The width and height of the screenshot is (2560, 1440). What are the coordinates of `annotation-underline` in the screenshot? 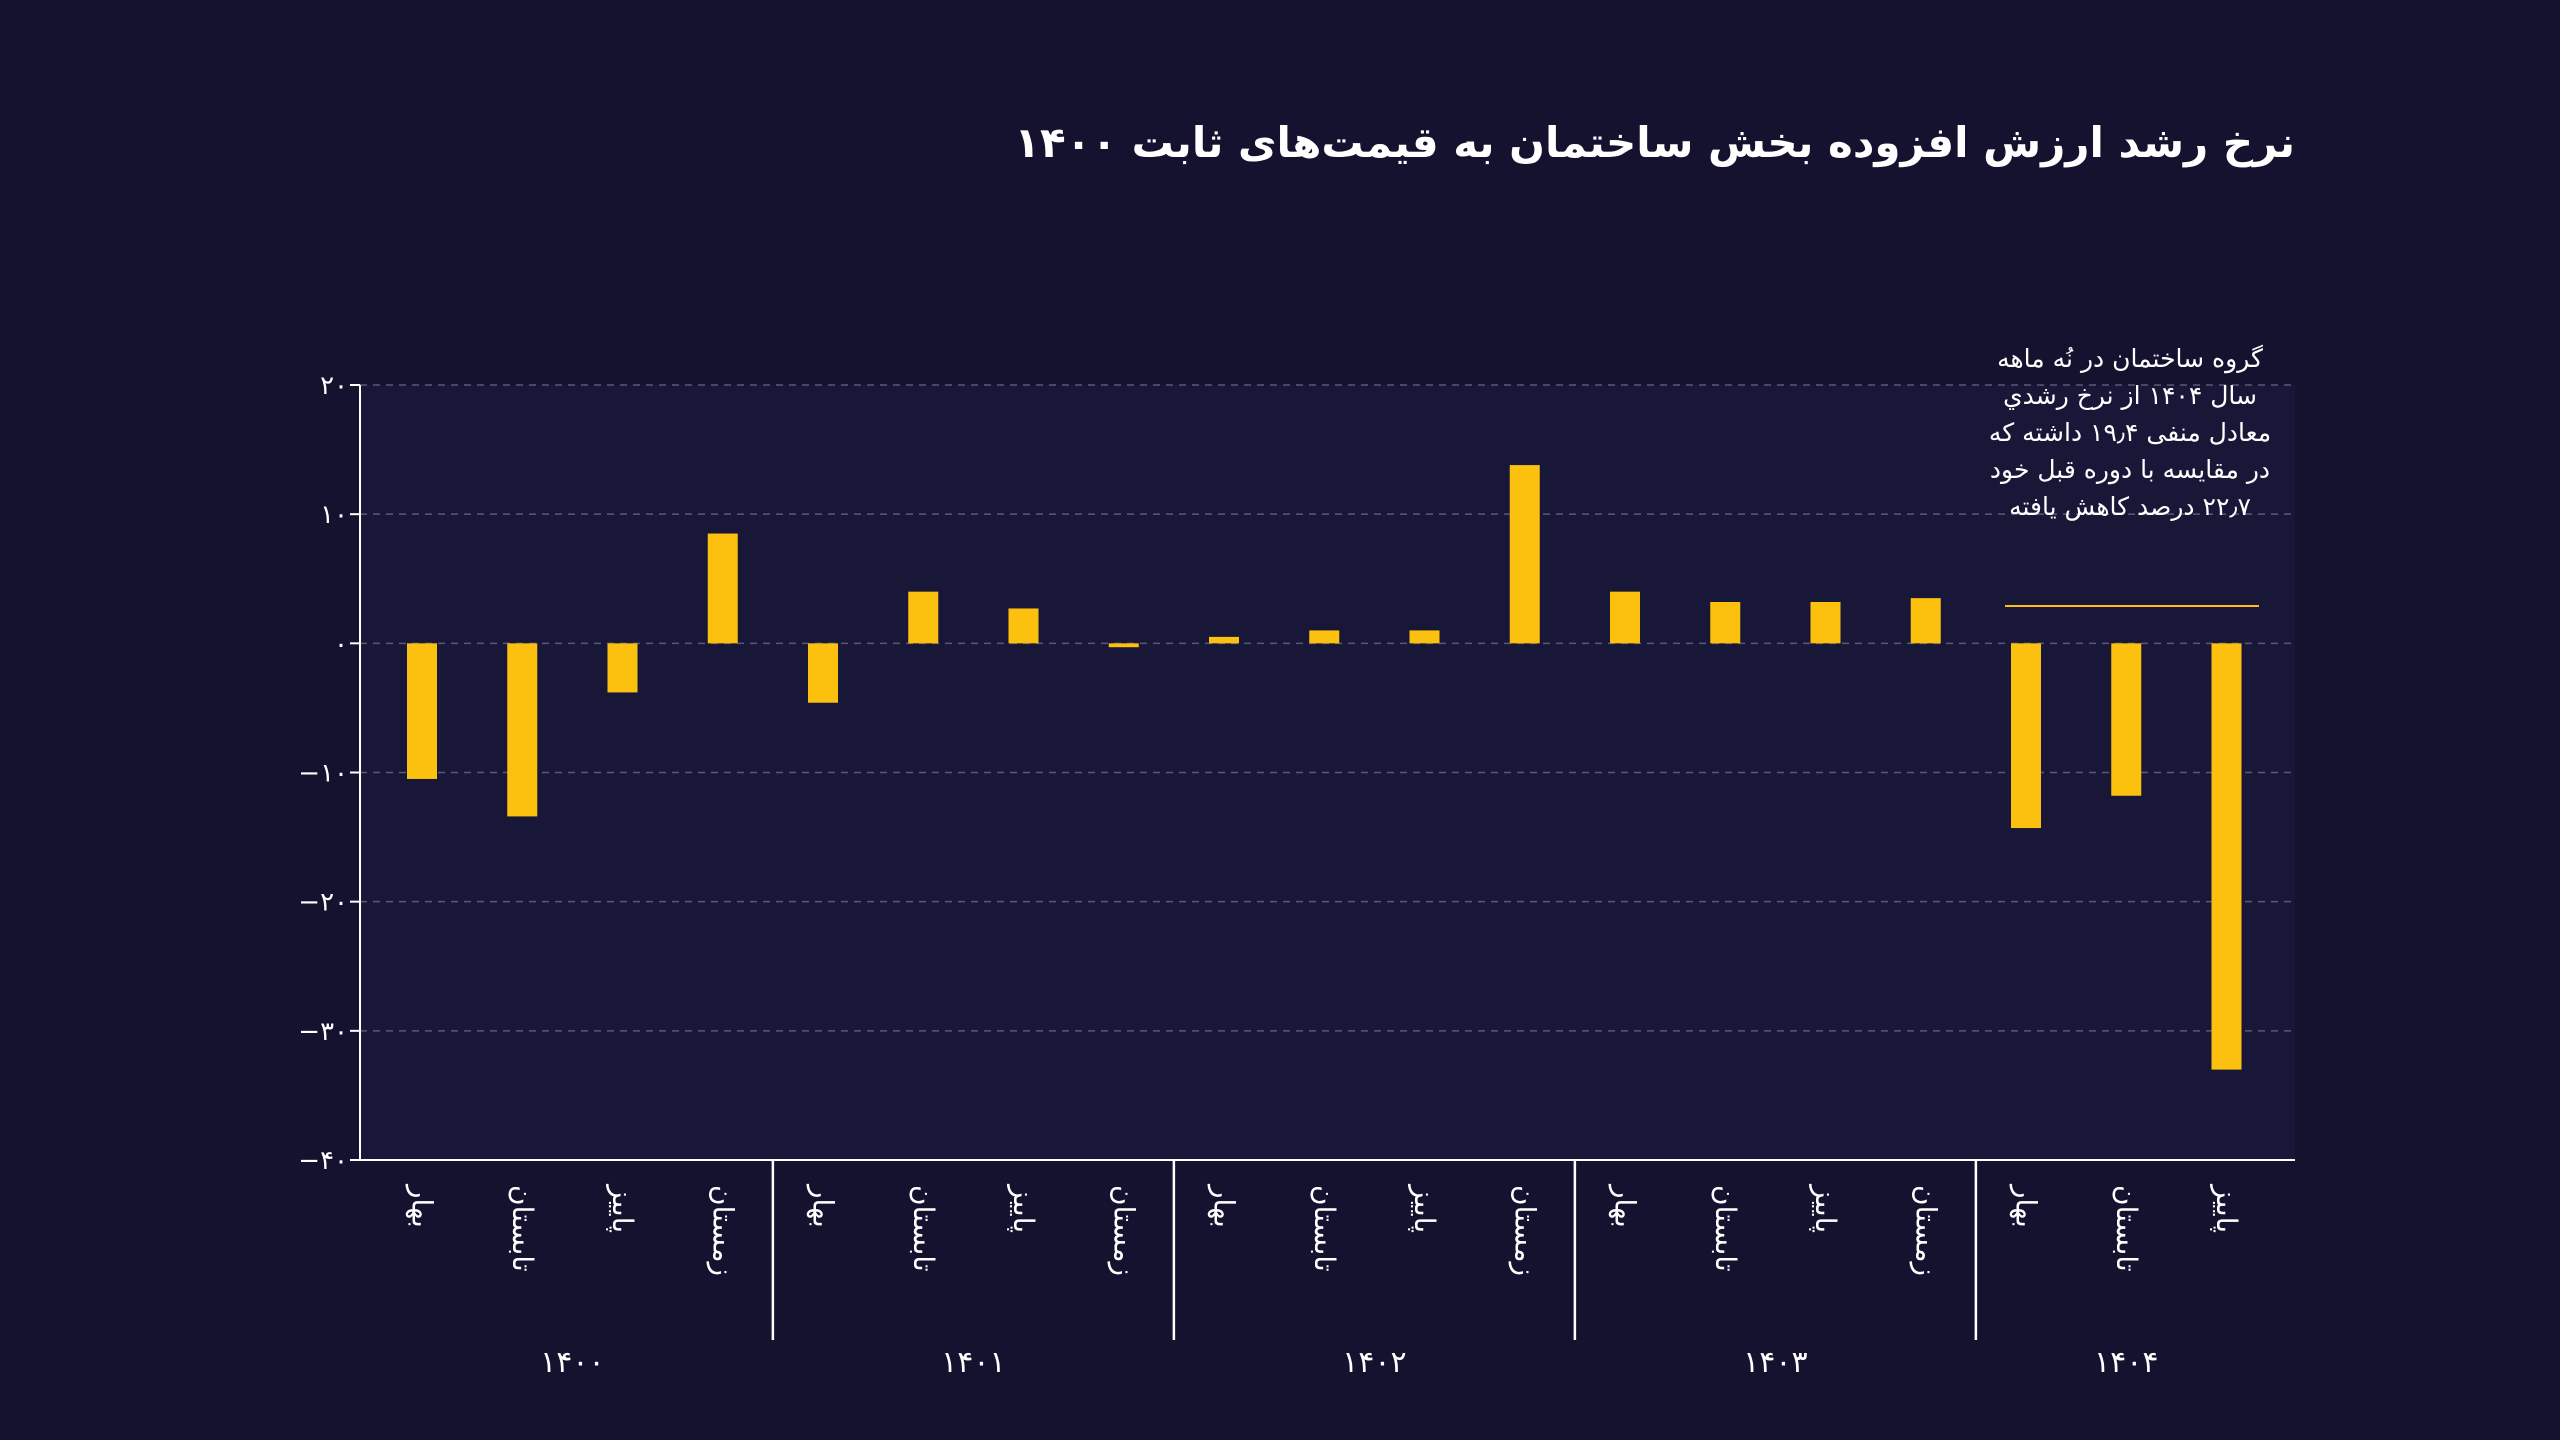 It's located at (2132, 606).